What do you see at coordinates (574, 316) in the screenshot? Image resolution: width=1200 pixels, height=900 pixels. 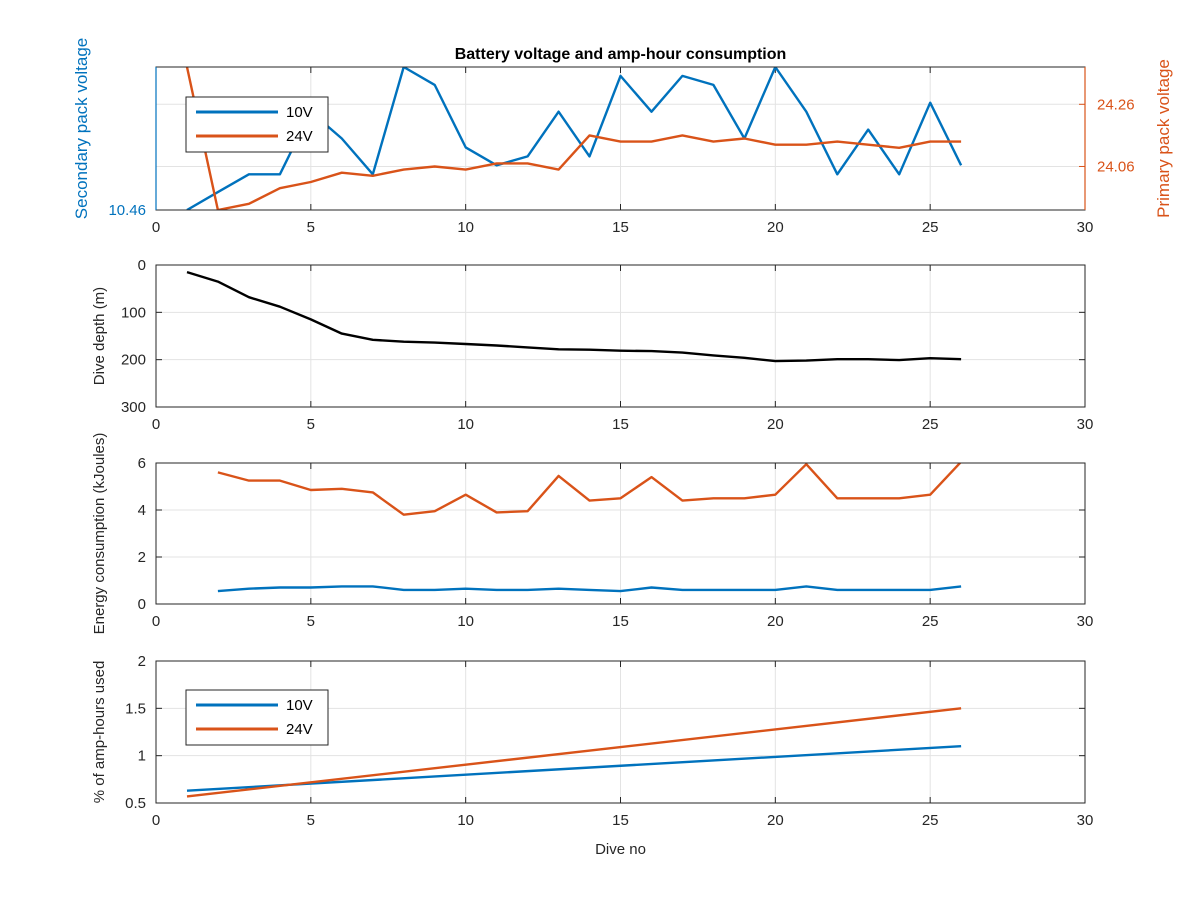 I see `series-line-depth` at bounding box center [574, 316].